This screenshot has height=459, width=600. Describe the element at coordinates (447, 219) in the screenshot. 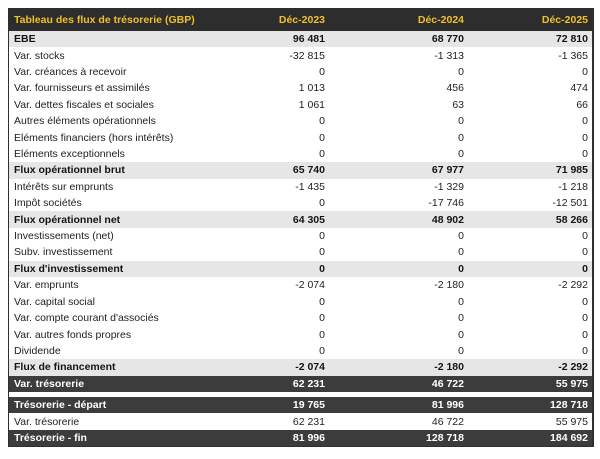

I see `row-value: 48 902` at that location.